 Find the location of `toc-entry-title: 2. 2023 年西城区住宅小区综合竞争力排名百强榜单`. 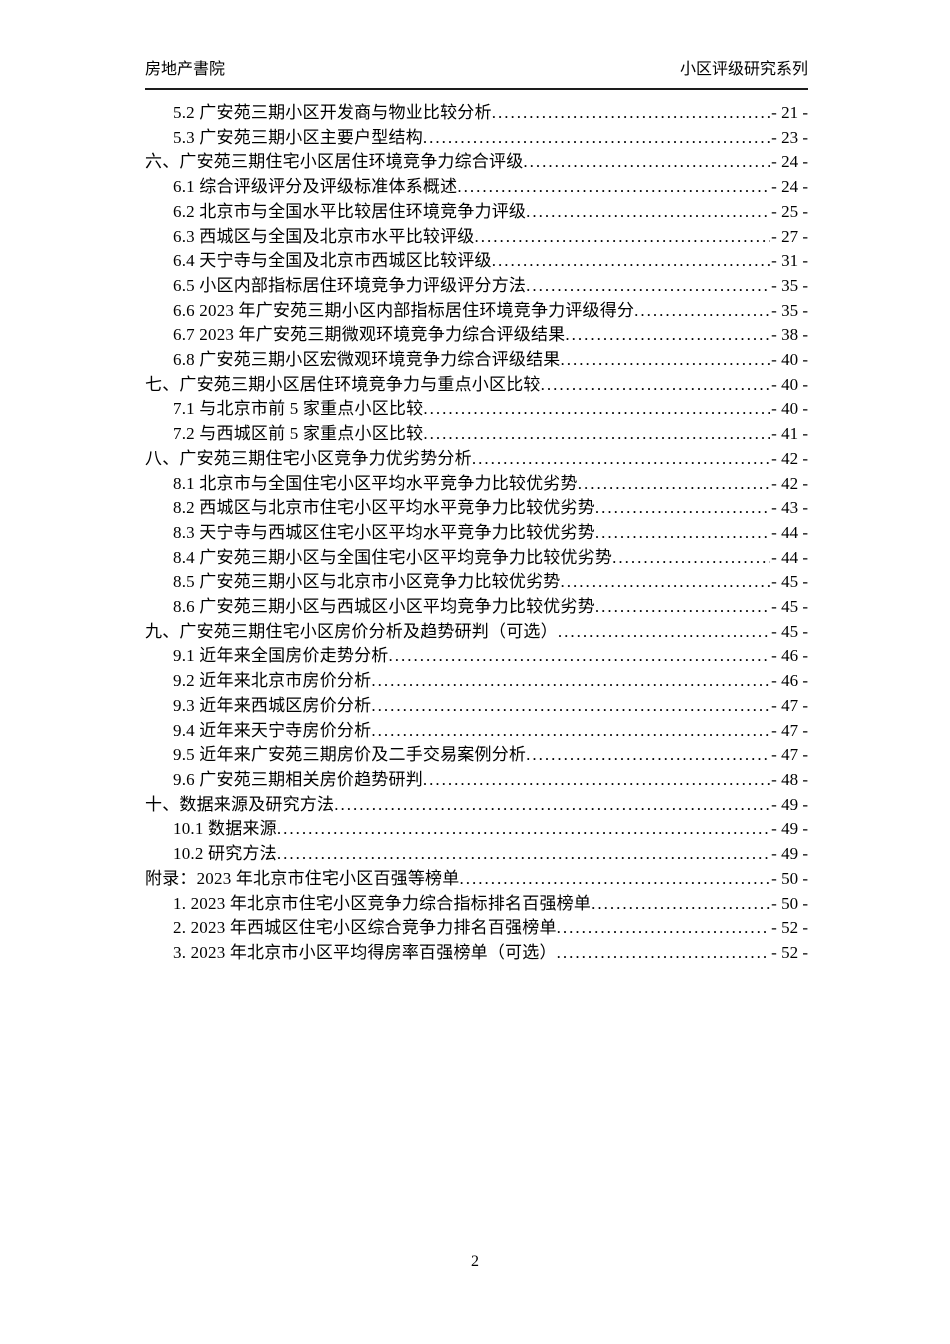

toc-entry-title: 2. 2023 年西城区住宅小区综合竞争力排名百强榜单 is located at coordinates (365, 928).